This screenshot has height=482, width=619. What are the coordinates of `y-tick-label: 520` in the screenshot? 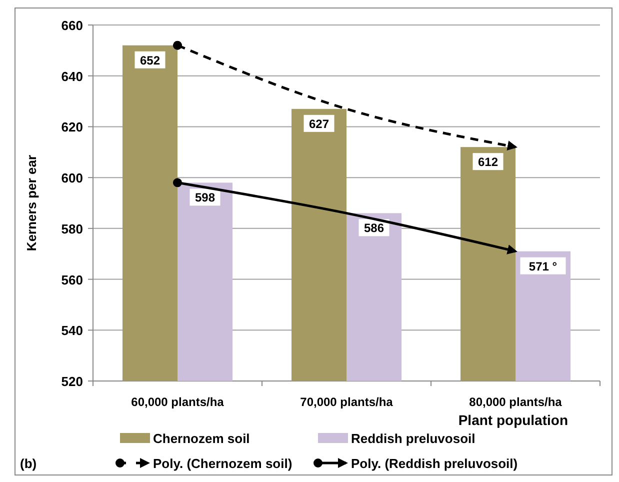 It's located at (72, 381).